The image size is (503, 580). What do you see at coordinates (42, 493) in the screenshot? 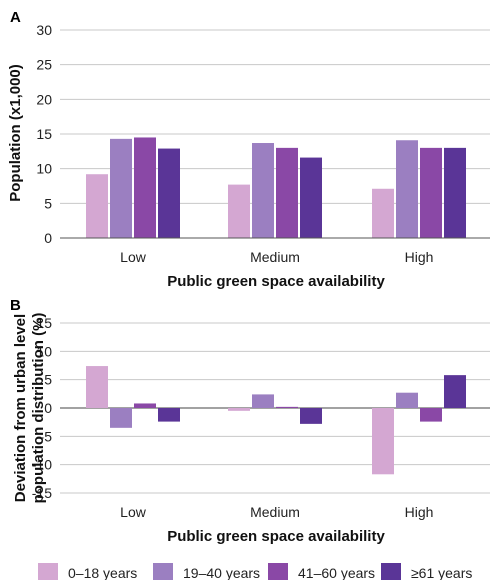
I see `y-tick-label: -15` at bounding box center [42, 493].